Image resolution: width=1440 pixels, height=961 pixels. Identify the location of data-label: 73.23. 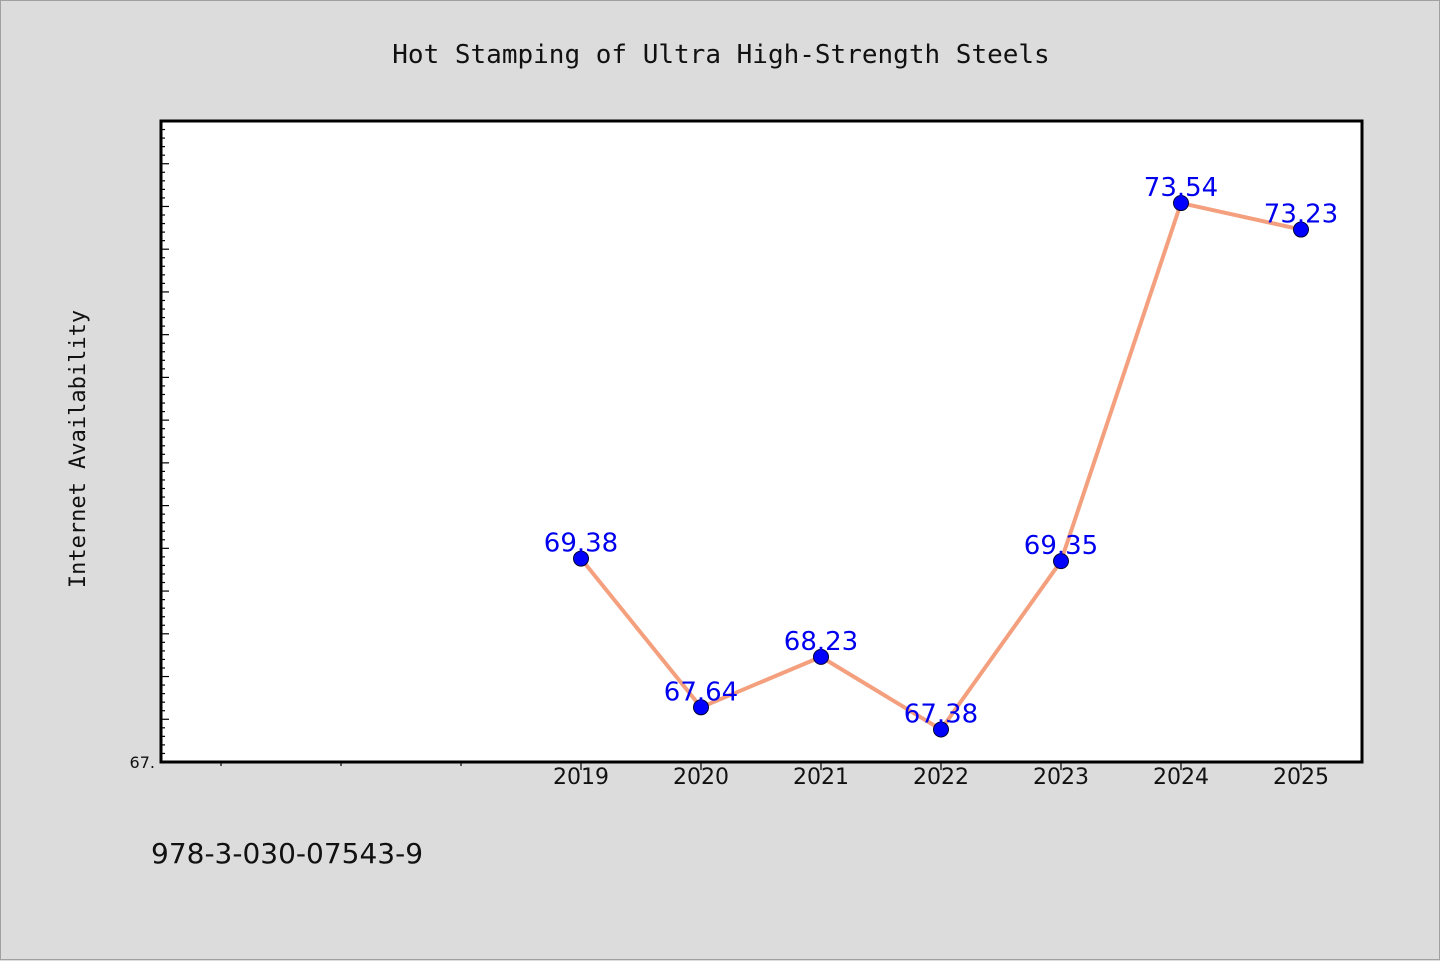
(1301, 215).